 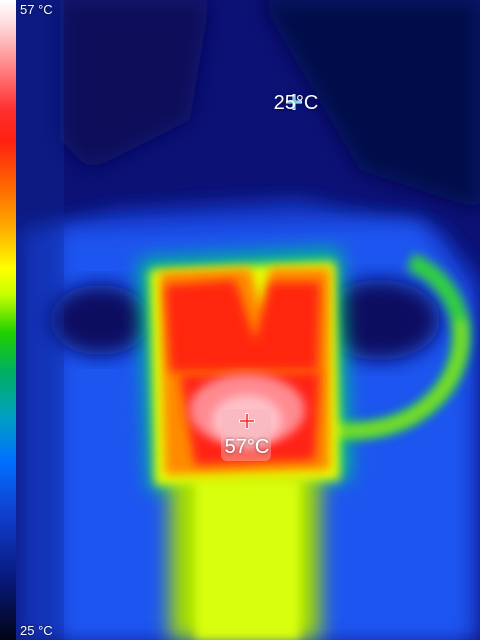 I want to click on scale-min-label: 25 °C, so click(x=36, y=630).